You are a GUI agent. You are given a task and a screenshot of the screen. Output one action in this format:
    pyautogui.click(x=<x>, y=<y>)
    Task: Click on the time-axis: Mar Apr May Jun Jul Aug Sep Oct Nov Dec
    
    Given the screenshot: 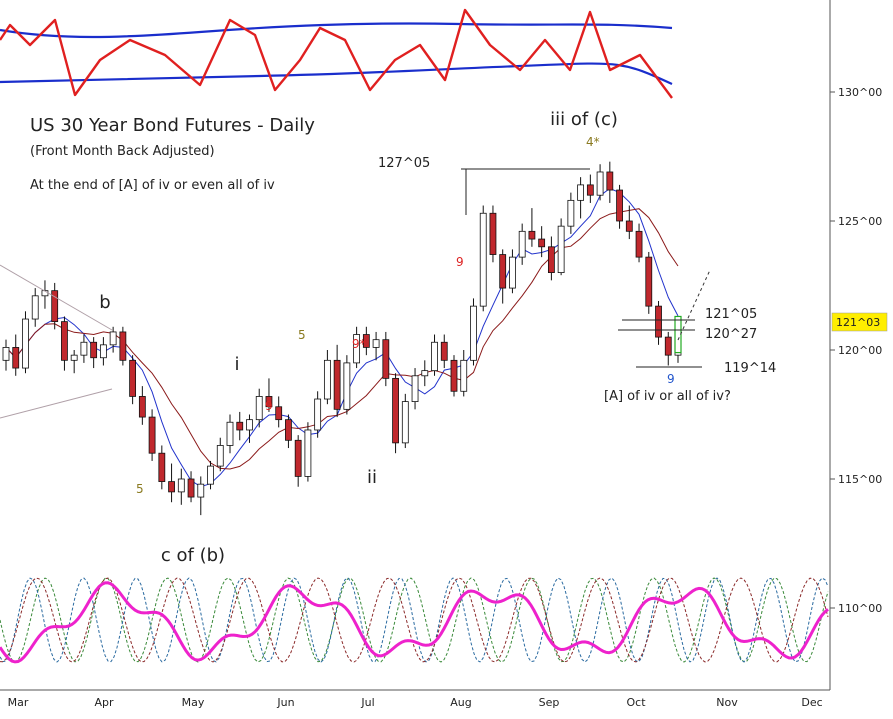 What is the action you would take?
    pyautogui.click(x=415, y=702)
    